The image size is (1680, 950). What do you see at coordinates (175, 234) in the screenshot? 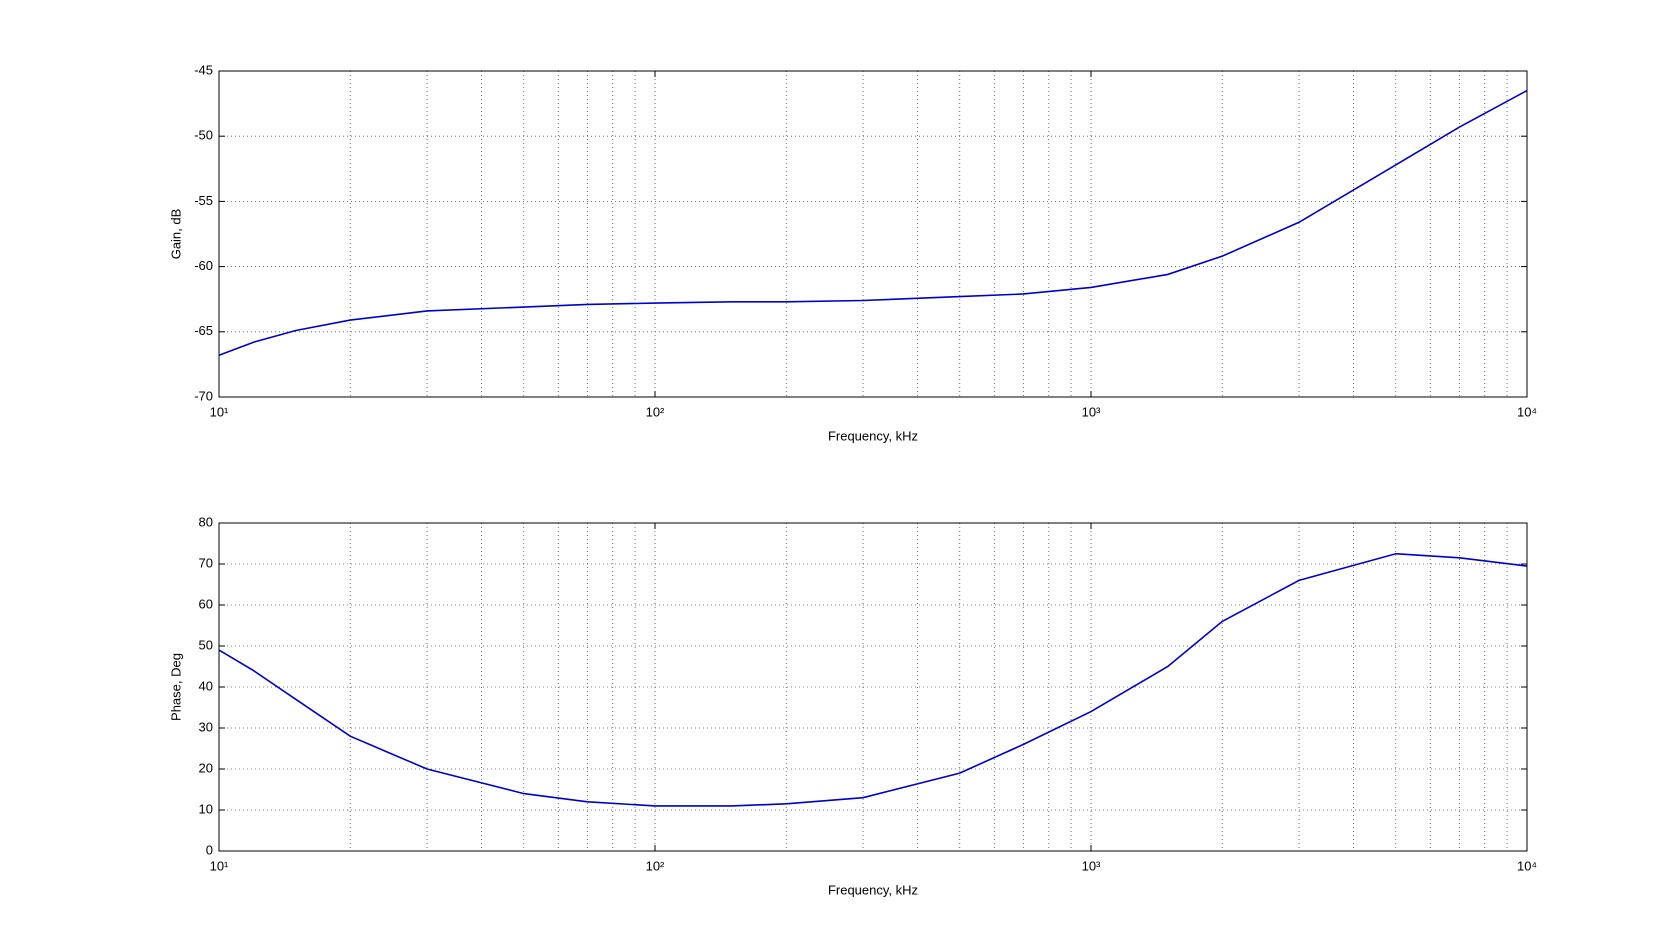
I see `y-axis-label: Gain, dB` at bounding box center [175, 234].